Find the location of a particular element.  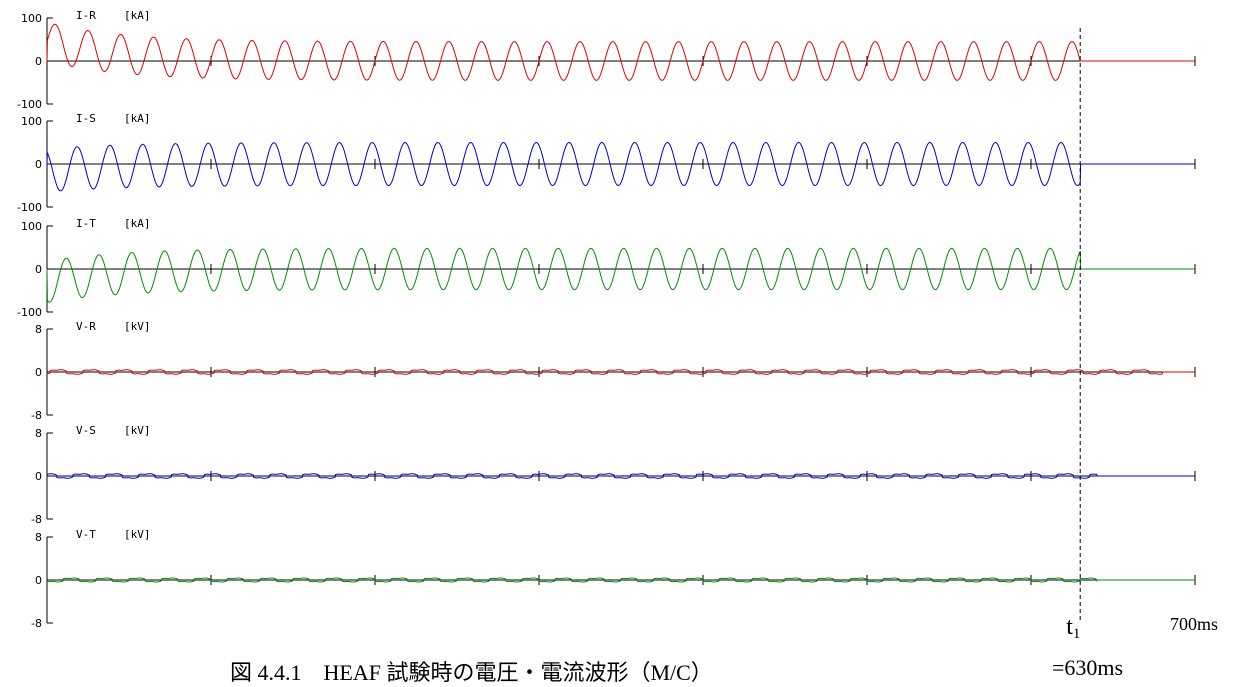

t1-marker-value: =630ms is located at coordinates (1088, 667).